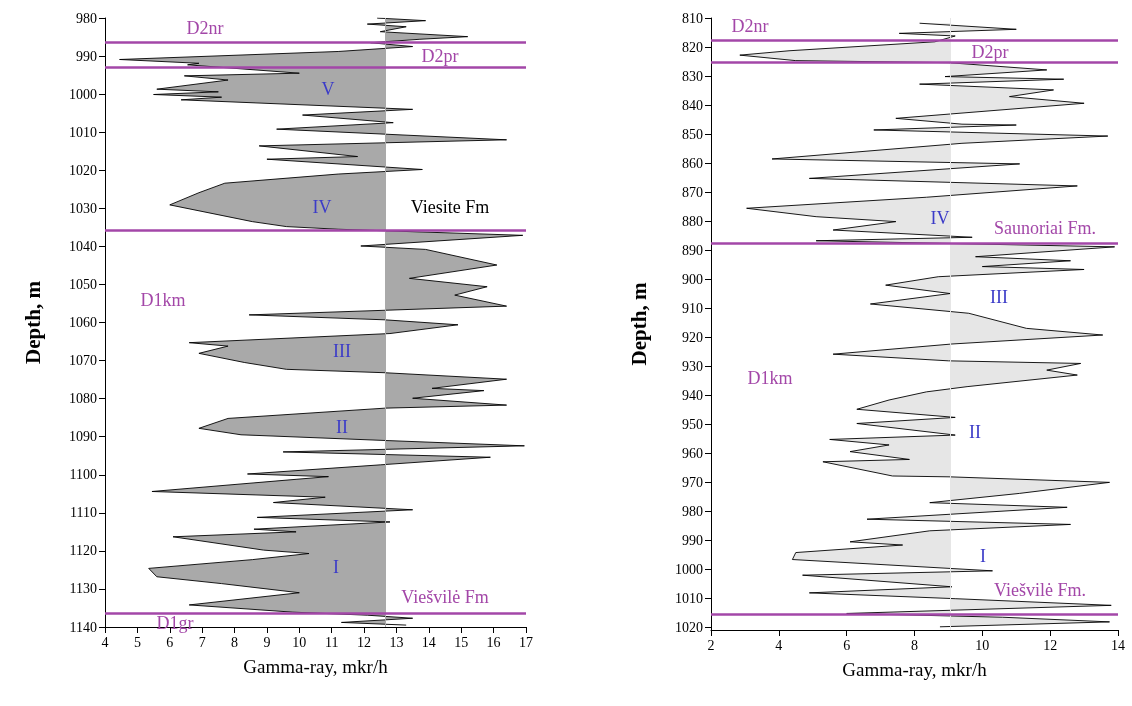  What do you see at coordinates (331, 642) in the screenshot?
I see `x-tick-label: 11` at bounding box center [331, 642].